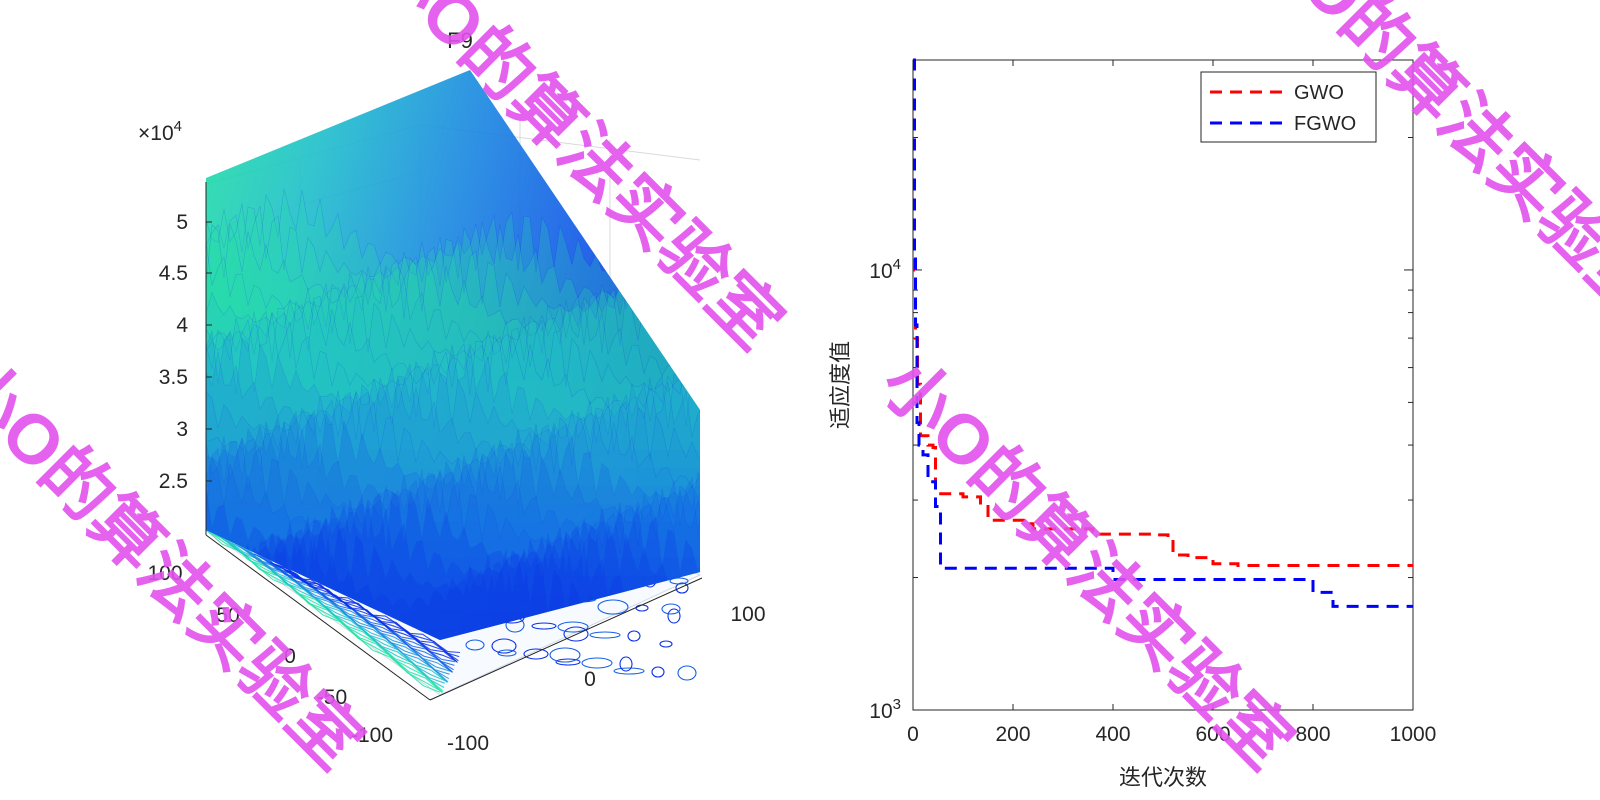 This screenshot has width=1600, height=800. Describe the element at coordinates (173, 273) in the screenshot. I see `z-tick-label: 4.5` at that location.